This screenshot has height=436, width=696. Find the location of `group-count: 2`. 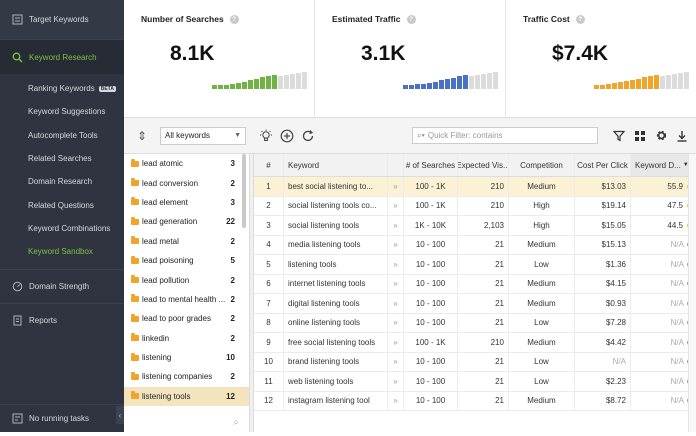

group-count: 2 is located at coordinates (232, 183).